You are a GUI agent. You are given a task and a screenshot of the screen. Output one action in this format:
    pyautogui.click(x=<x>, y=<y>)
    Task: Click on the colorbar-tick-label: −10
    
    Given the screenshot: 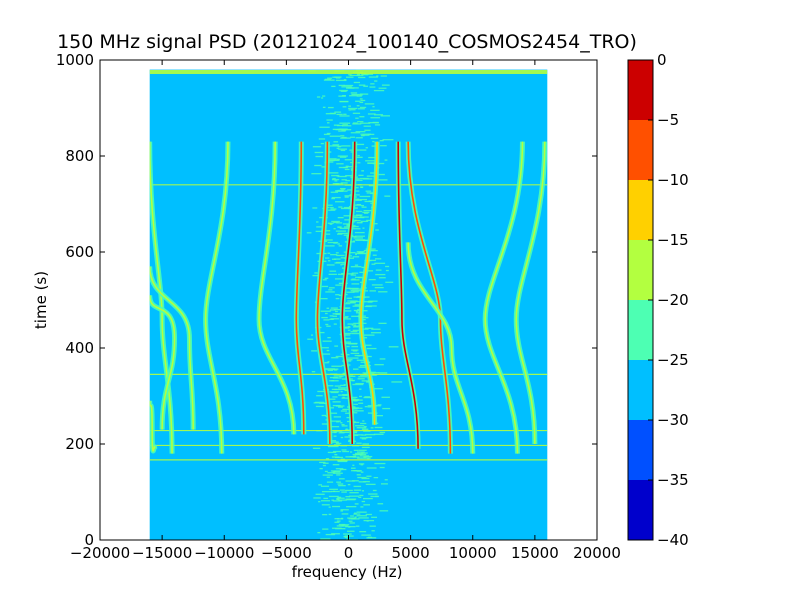 What is the action you would take?
    pyautogui.click(x=673, y=180)
    